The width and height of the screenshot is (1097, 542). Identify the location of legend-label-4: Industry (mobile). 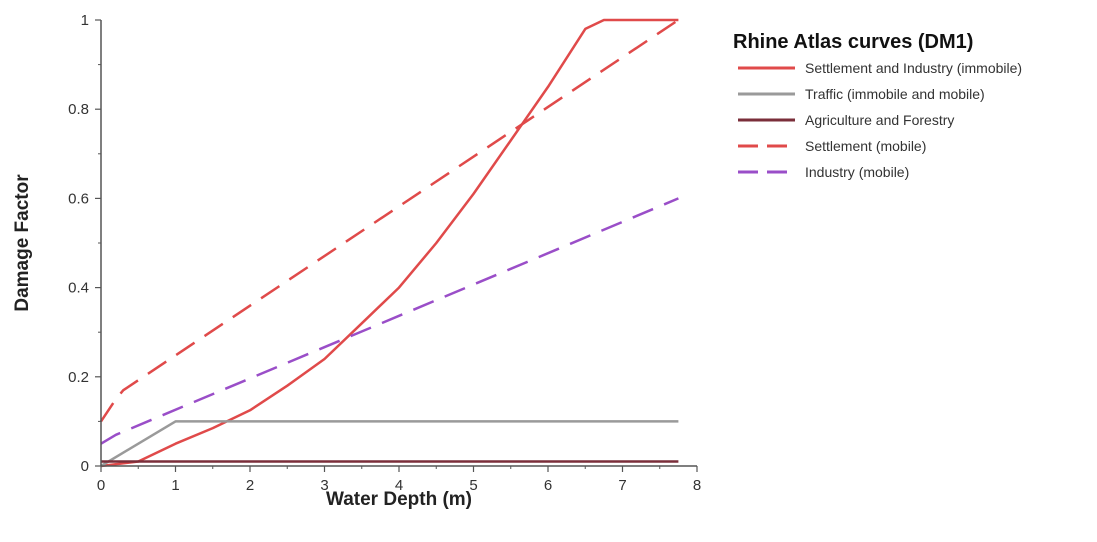
(857, 172).